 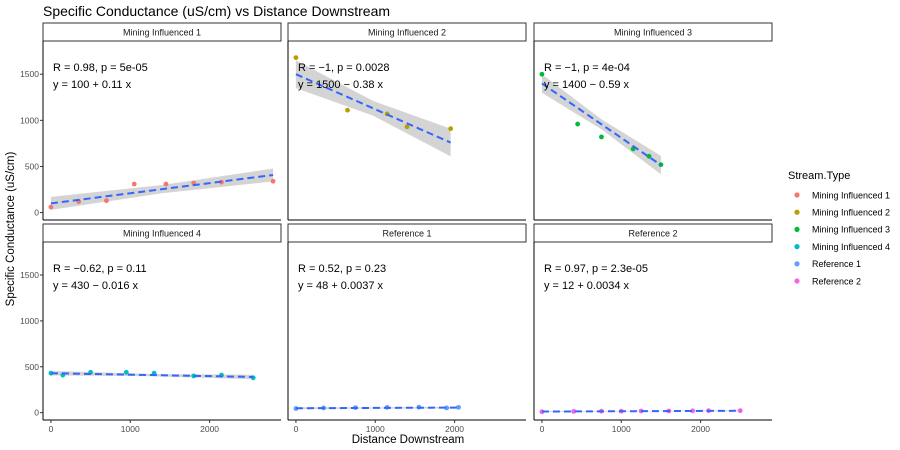 What do you see at coordinates (100, 68) in the screenshot?
I see `correlation-annotation: R = 0.98, p = 5e-05` at bounding box center [100, 68].